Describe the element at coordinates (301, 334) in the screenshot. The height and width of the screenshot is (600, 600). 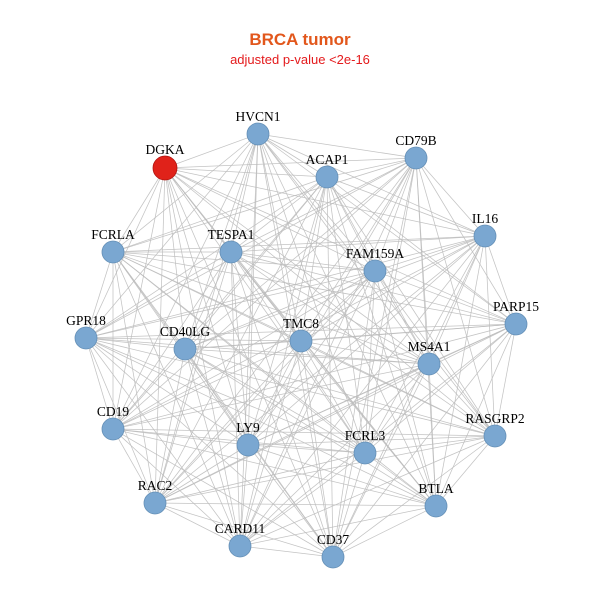
I see `network-node-tmc8: TMC8` at that location.